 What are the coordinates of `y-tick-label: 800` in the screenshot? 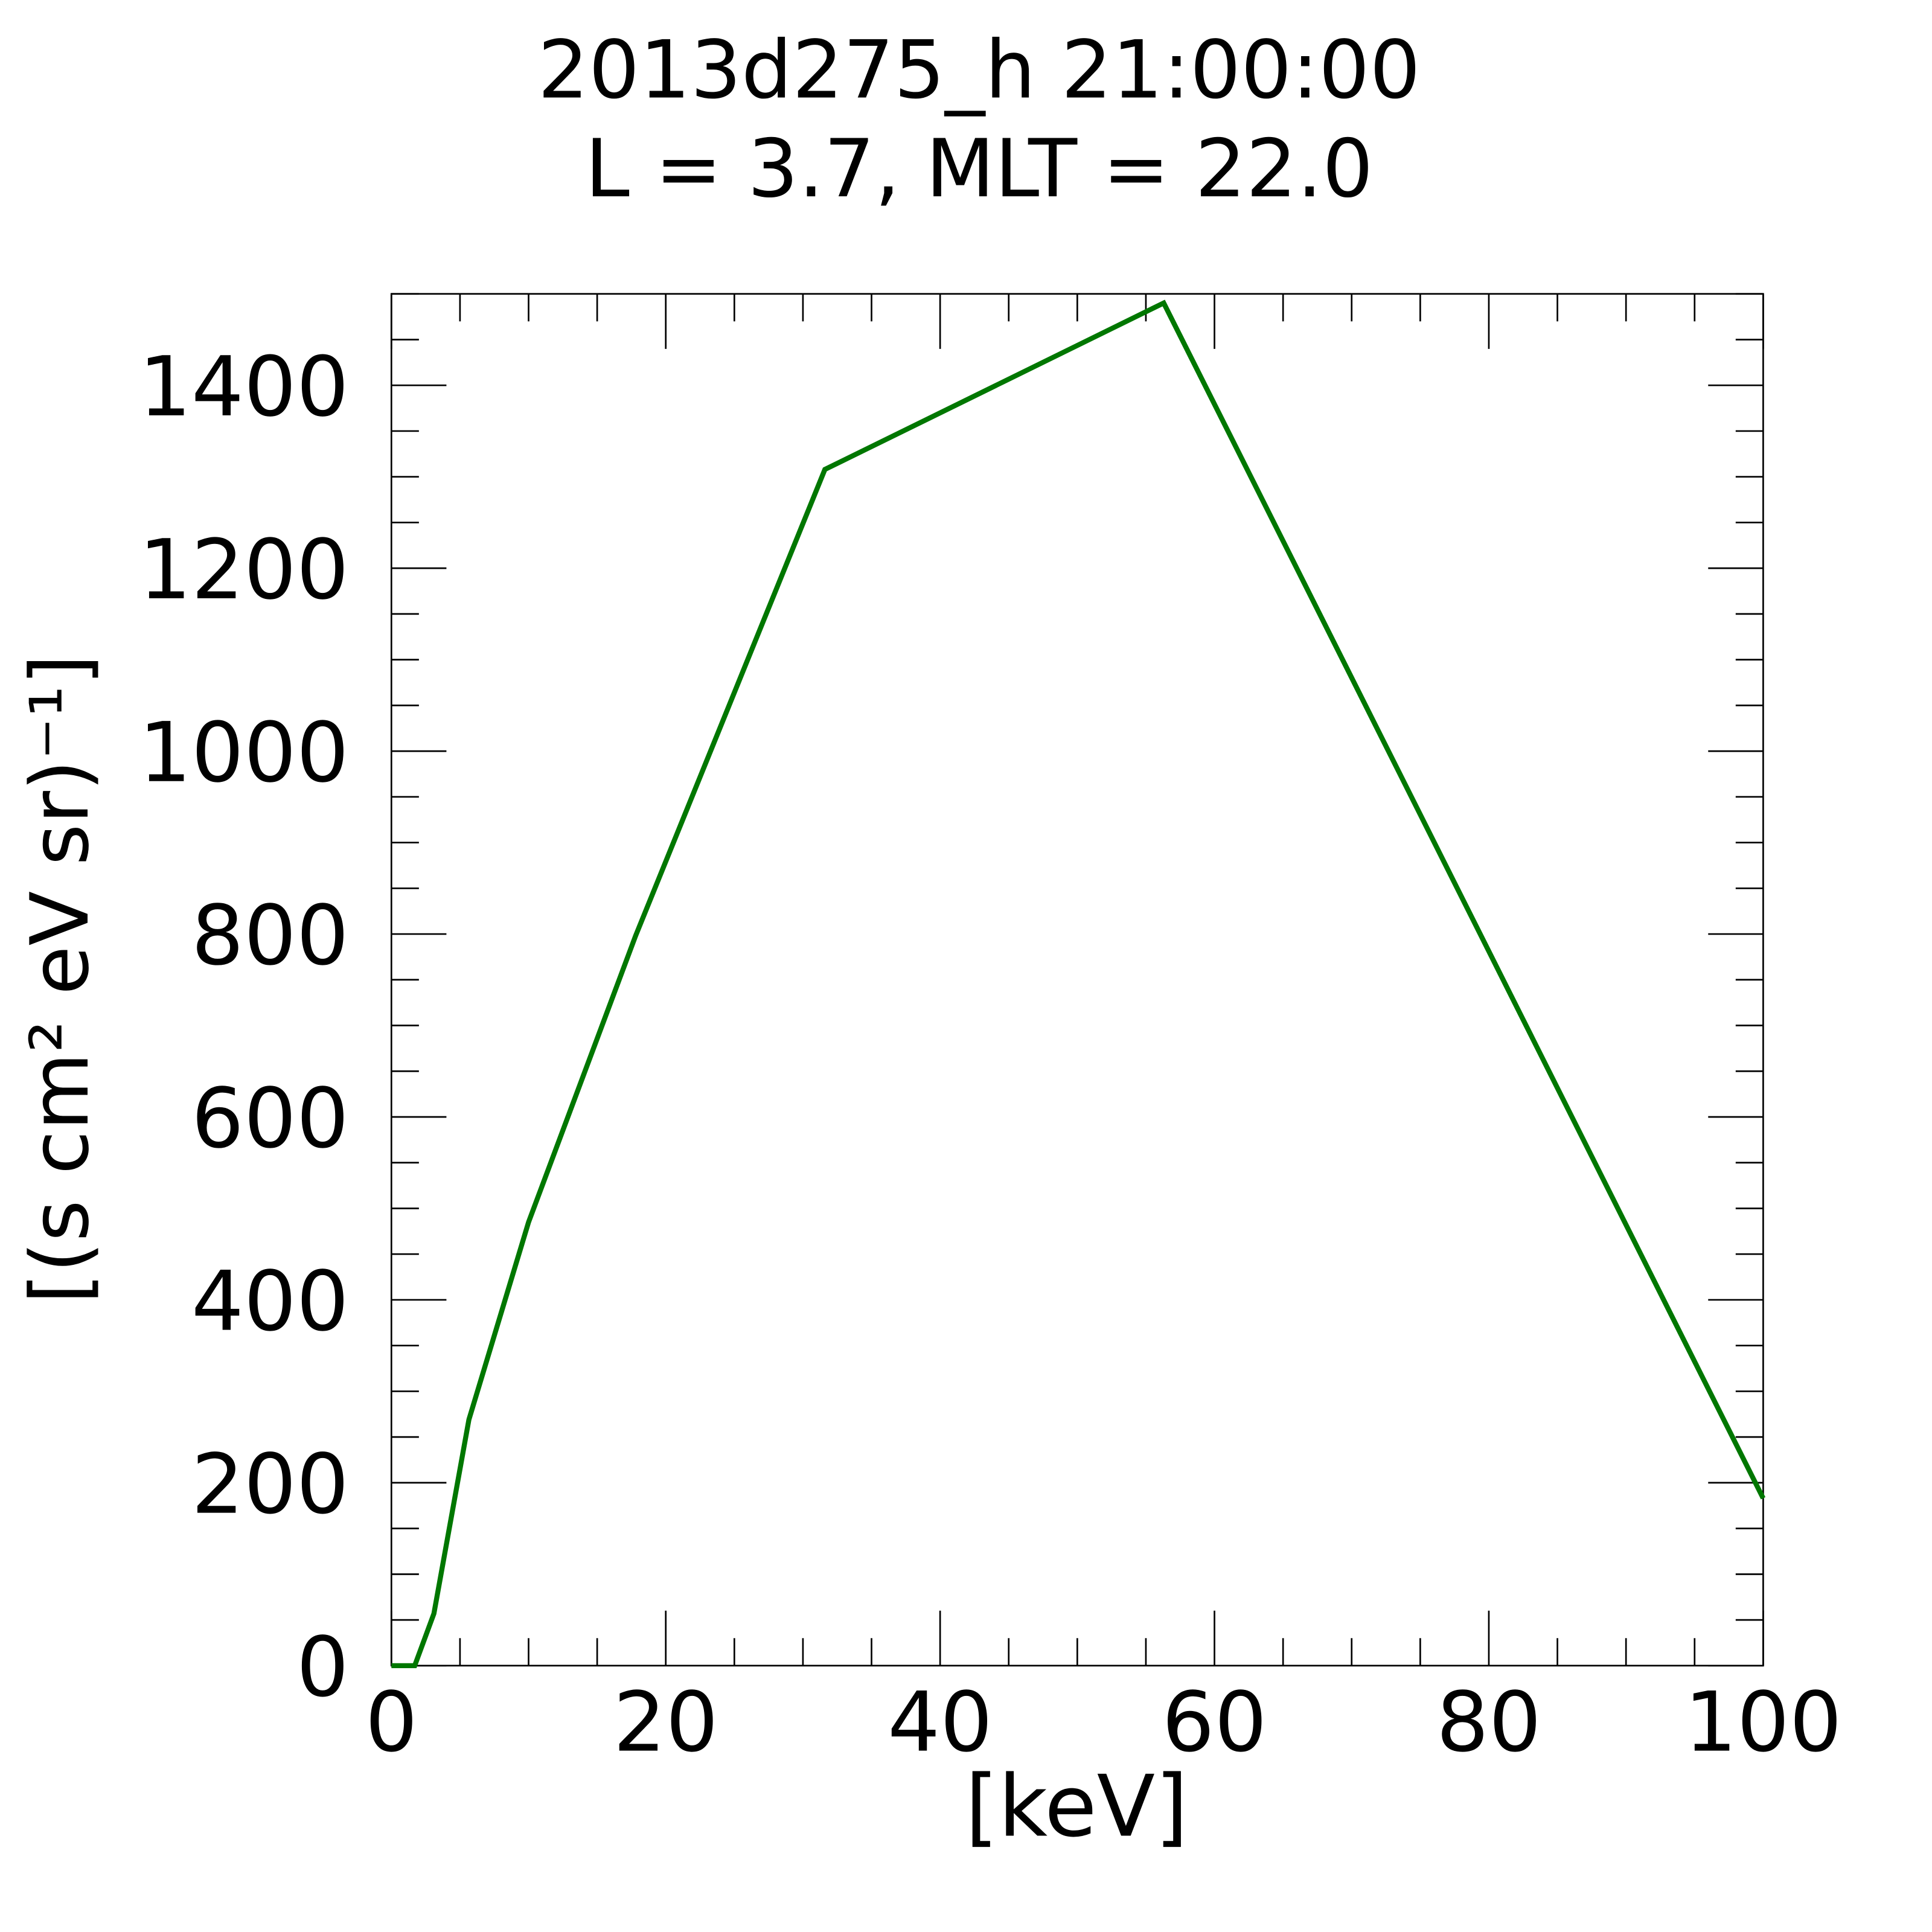 It's located at (270, 936).